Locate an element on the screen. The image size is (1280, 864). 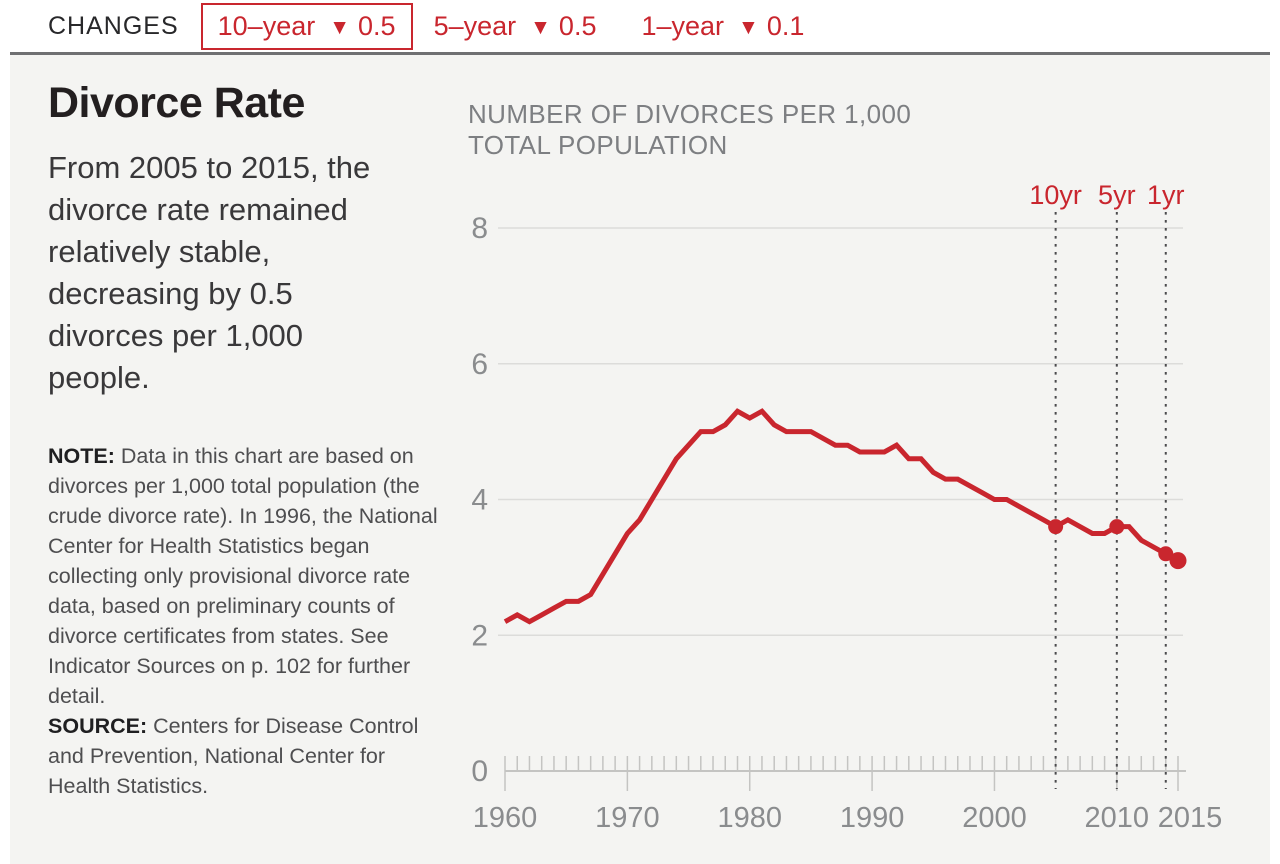
x-tick-label: 1980 is located at coordinates (749, 818).